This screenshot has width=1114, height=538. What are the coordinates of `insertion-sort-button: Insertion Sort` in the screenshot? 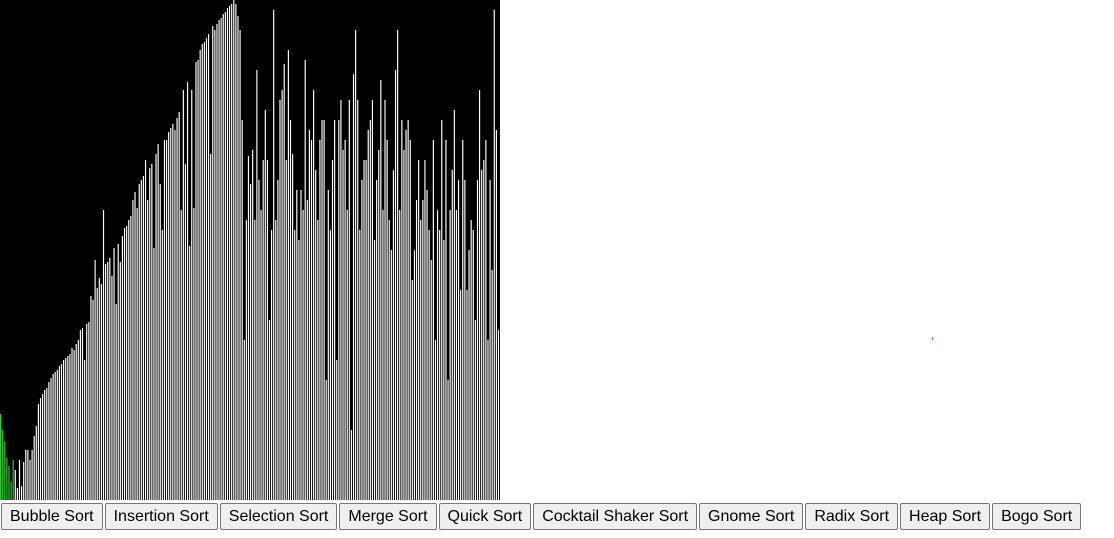 It's located at (161, 516).